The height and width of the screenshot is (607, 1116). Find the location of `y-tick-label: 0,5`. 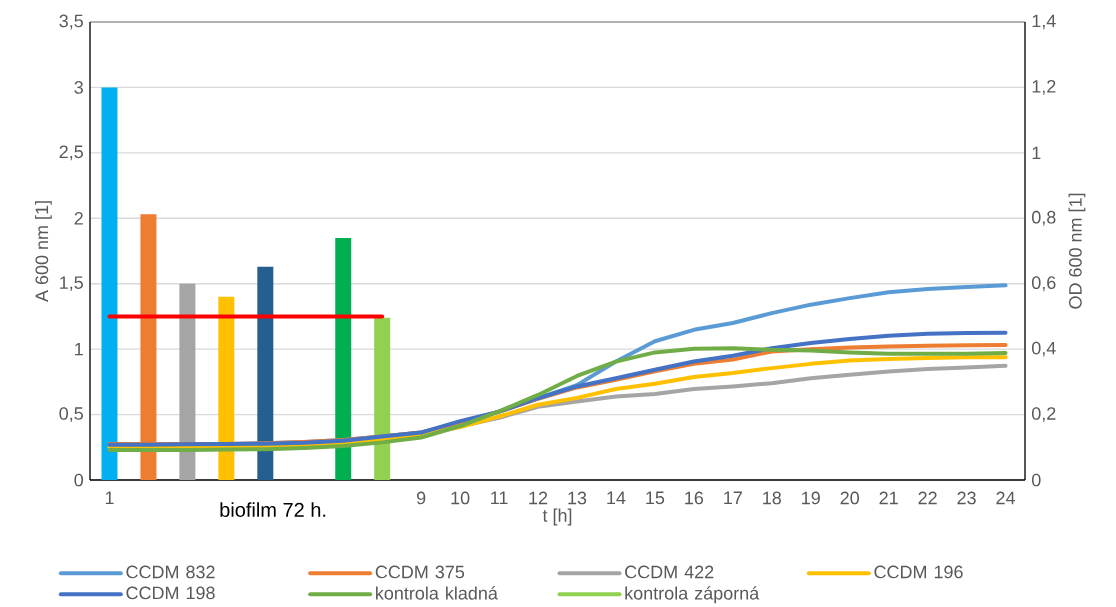

y-tick-label: 0,5 is located at coordinates (71, 414).